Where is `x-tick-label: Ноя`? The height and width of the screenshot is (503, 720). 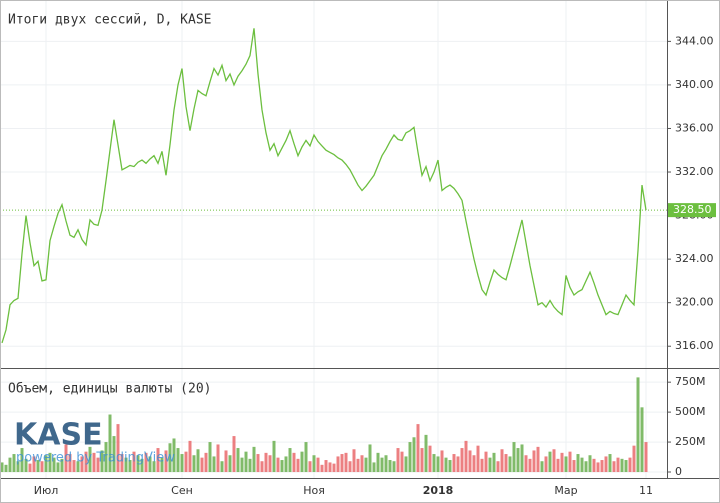
x-tick-label: Ноя is located at coordinates (314, 490).